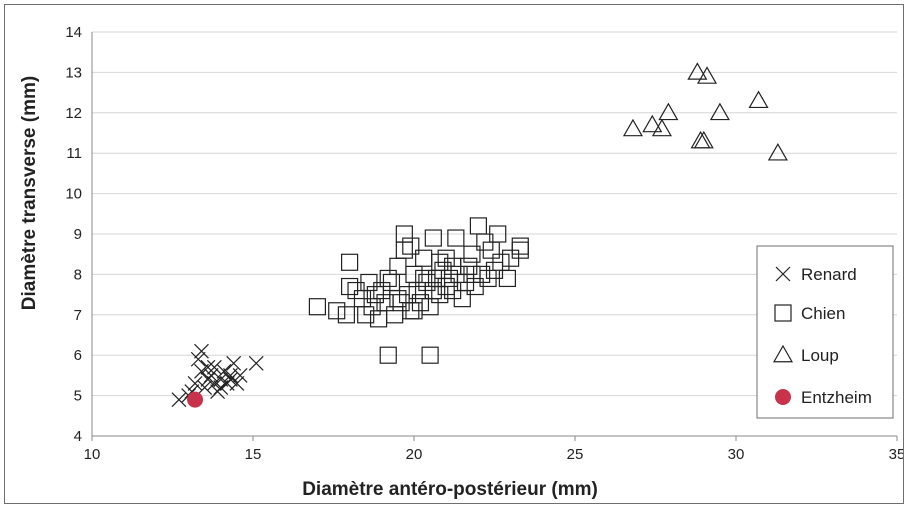 The width and height of the screenshot is (910, 510). What do you see at coordinates (73, 113) in the screenshot?
I see `y-tick-label: 12` at bounding box center [73, 113].